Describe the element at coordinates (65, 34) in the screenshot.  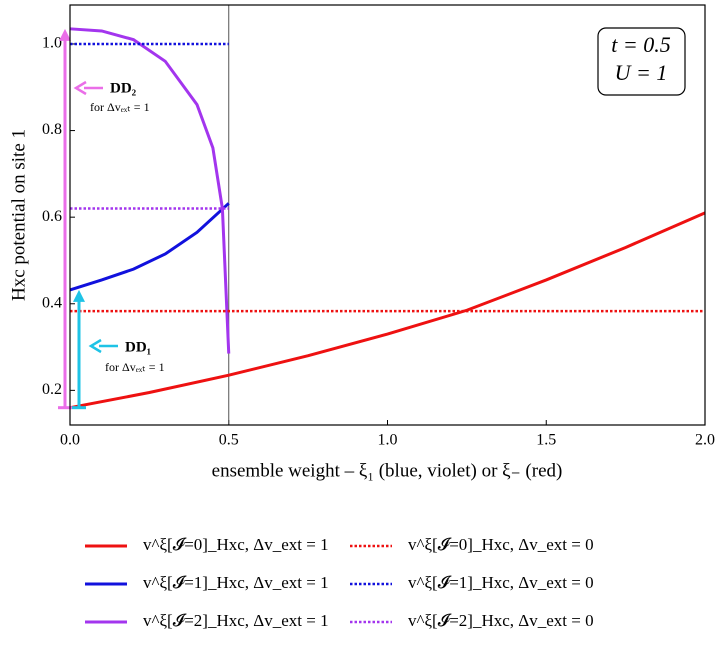
I see `dd2-arrow-head` at that location.